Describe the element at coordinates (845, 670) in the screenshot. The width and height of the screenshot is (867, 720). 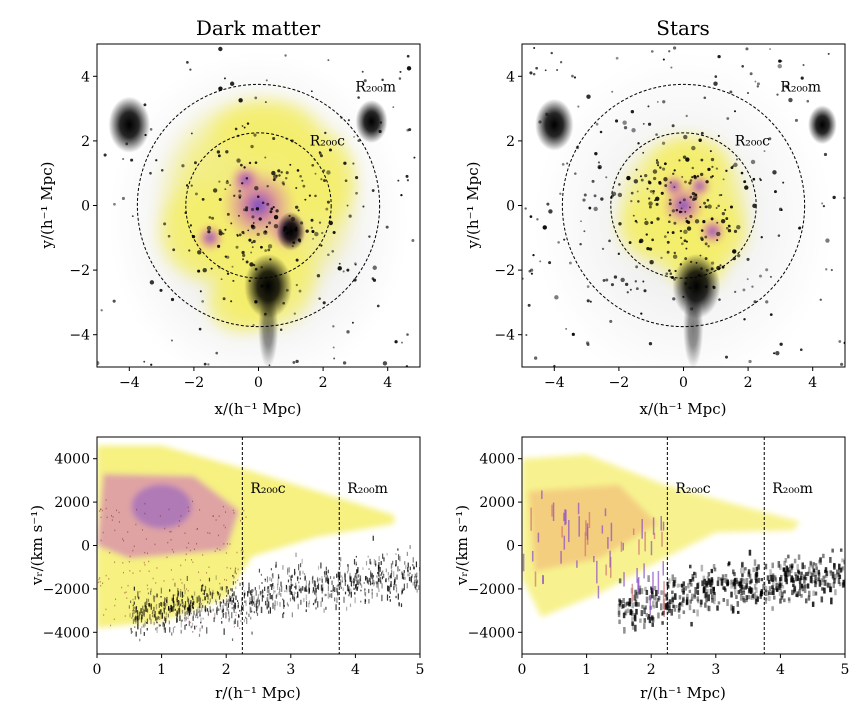
I see `x-tick-label: 5` at that location.